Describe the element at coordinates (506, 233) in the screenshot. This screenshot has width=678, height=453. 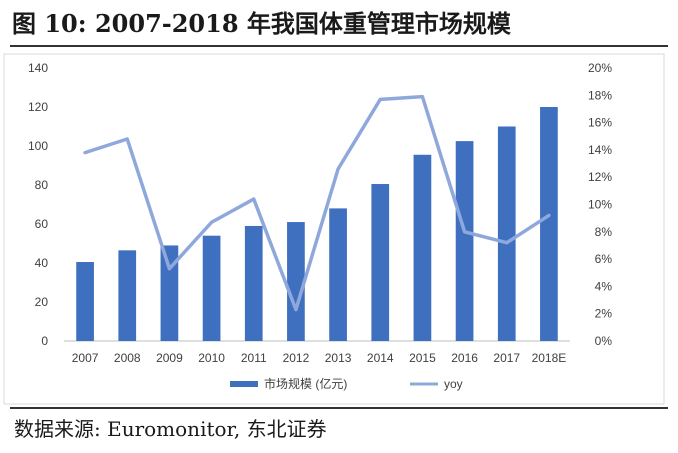
I see `bar-2017` at that location.